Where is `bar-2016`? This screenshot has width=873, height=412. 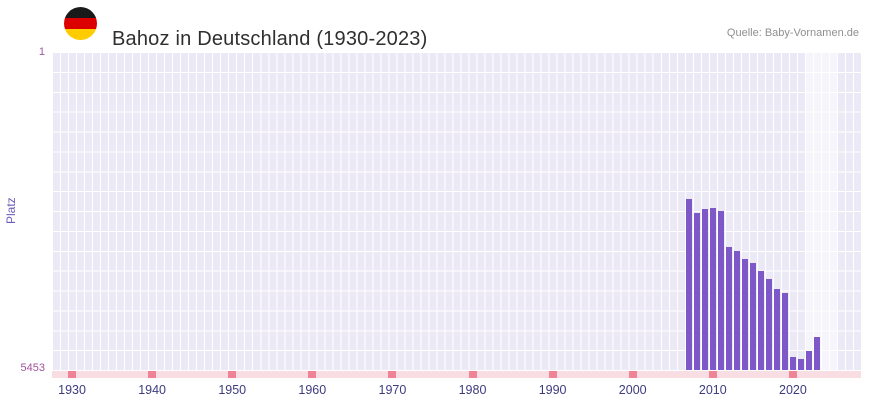 bar-2016 is located at coordinates (761, 320).